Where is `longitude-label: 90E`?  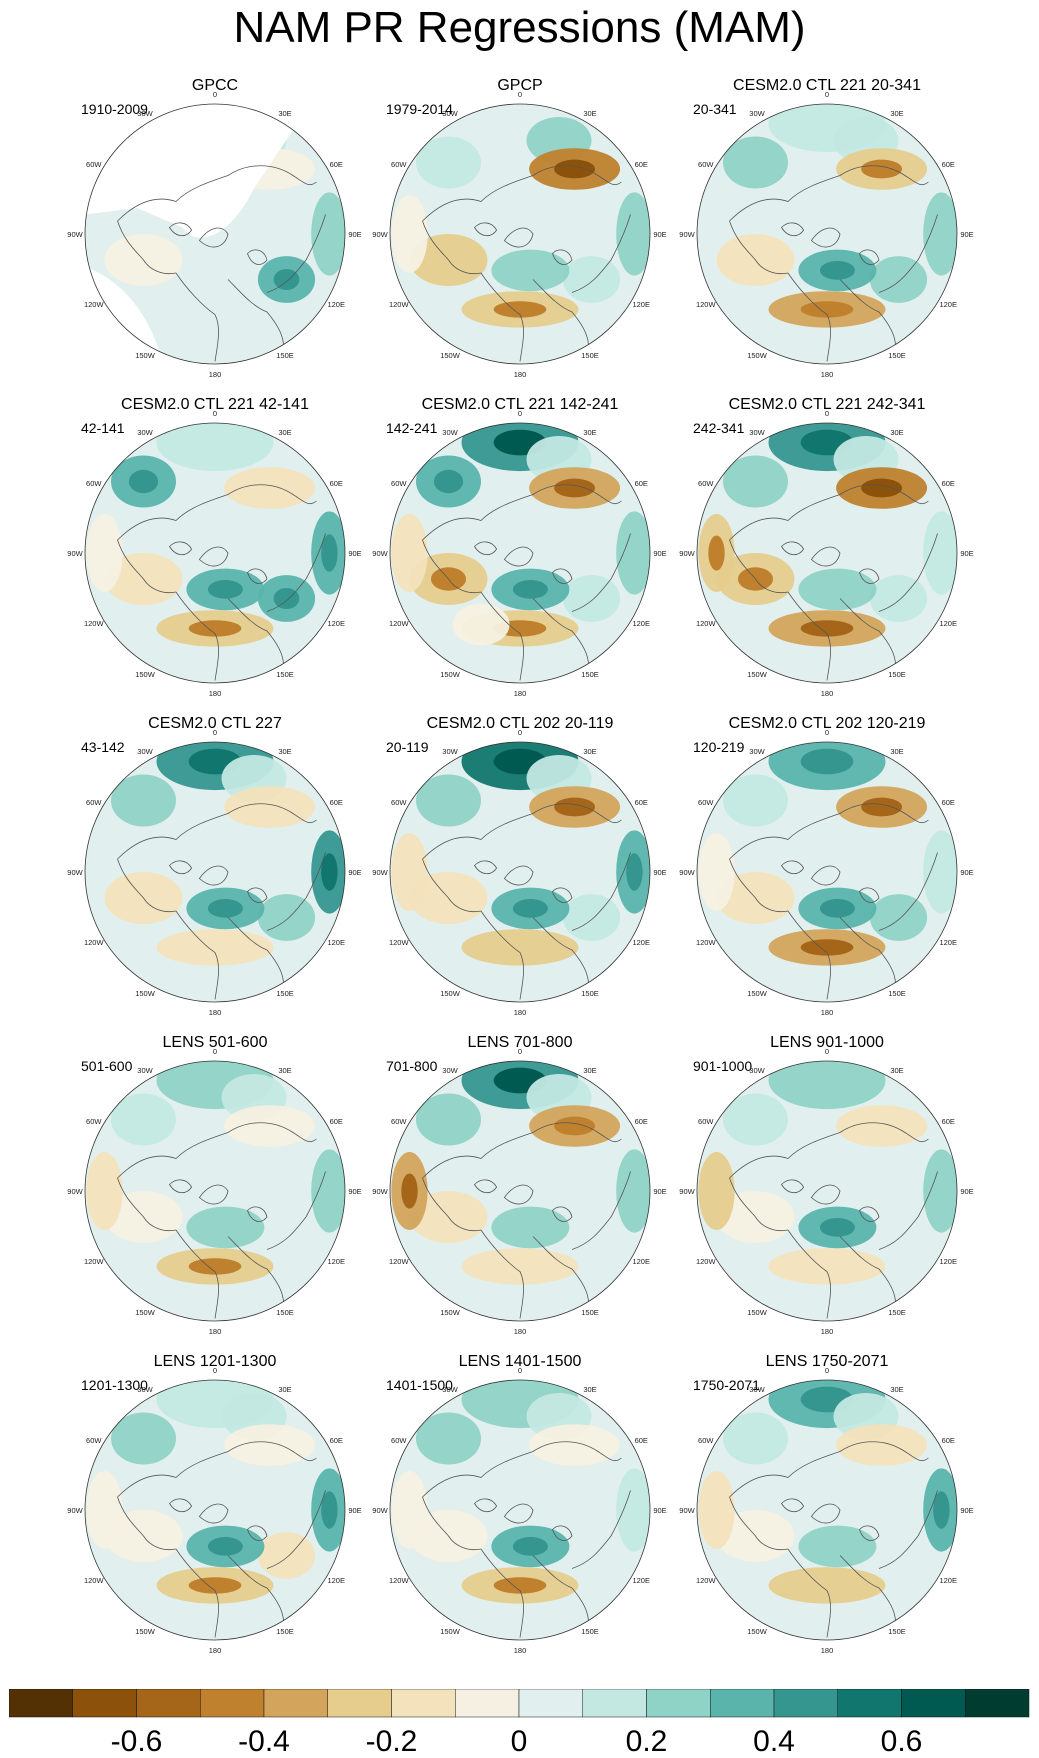
longitude-label: 90E is located at coordinates (966, 1191).